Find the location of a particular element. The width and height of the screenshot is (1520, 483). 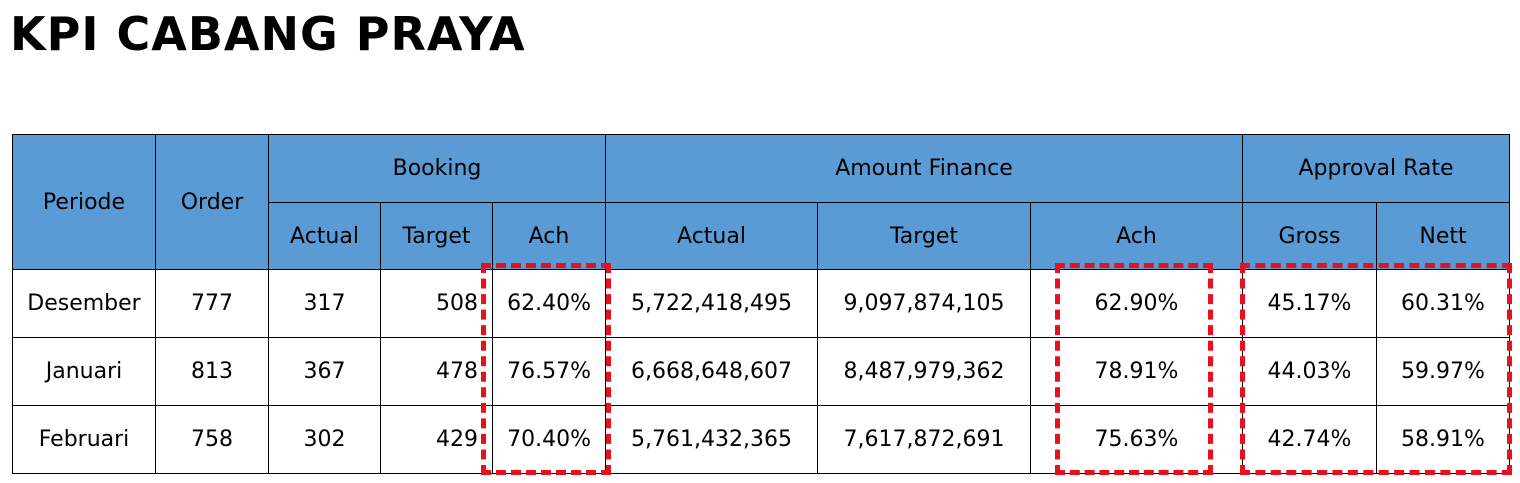

cell-af-ach: 62.90% is located at coordinates (1136, 303).